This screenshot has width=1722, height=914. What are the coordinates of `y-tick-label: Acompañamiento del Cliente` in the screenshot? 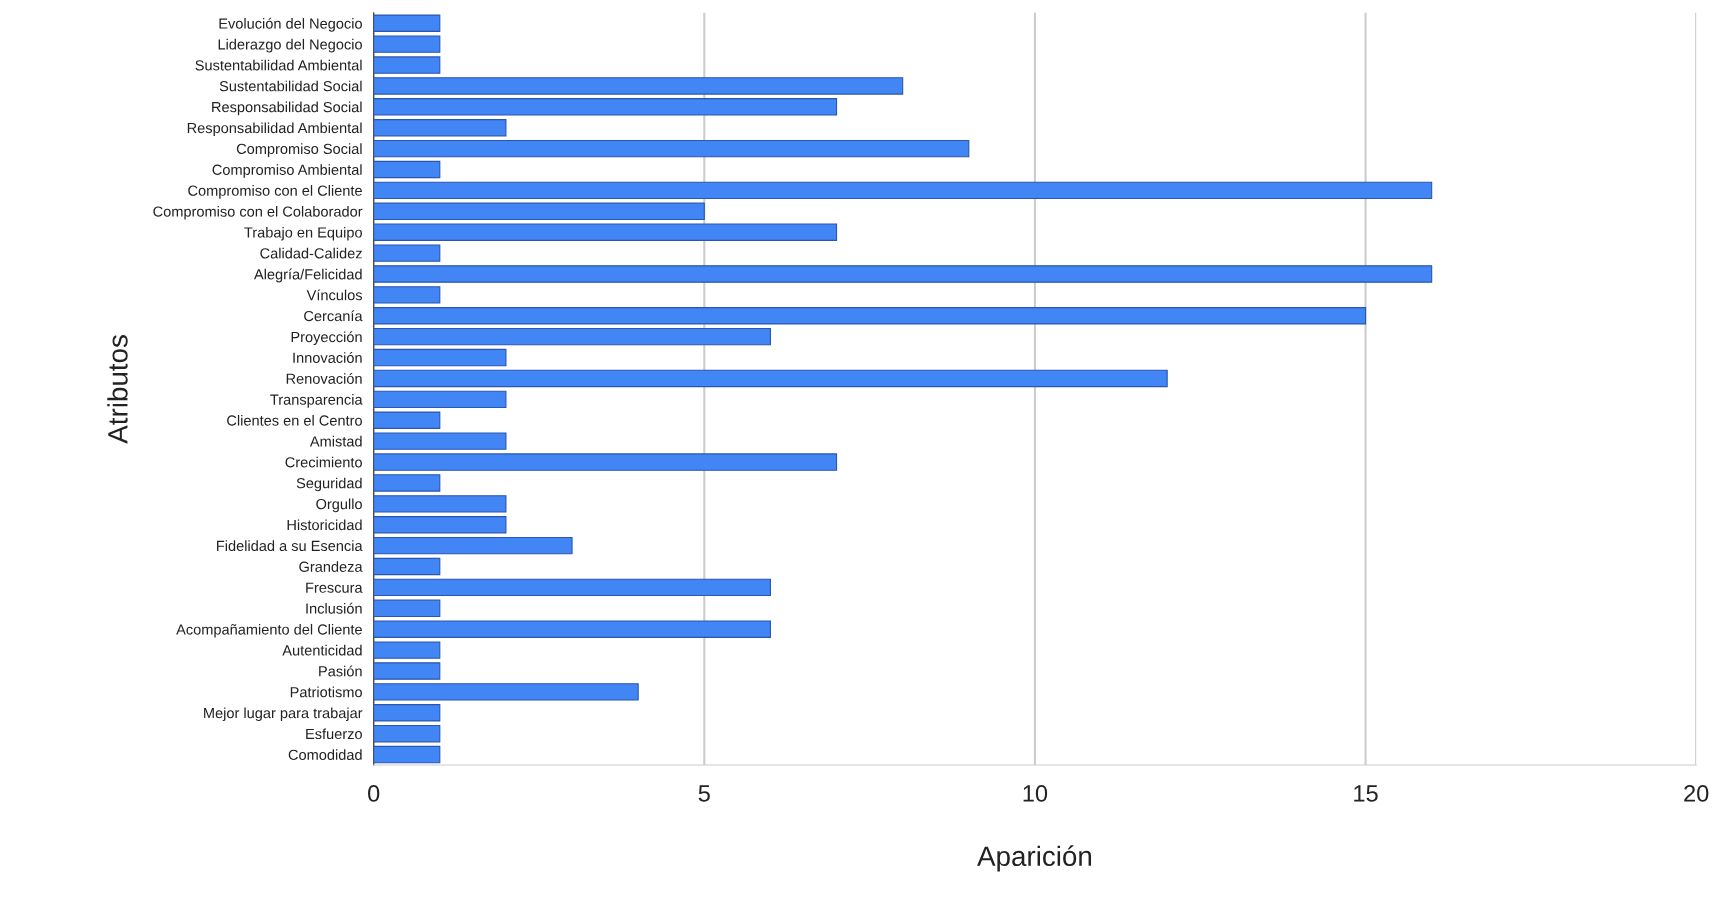 It's located at (269, 630).